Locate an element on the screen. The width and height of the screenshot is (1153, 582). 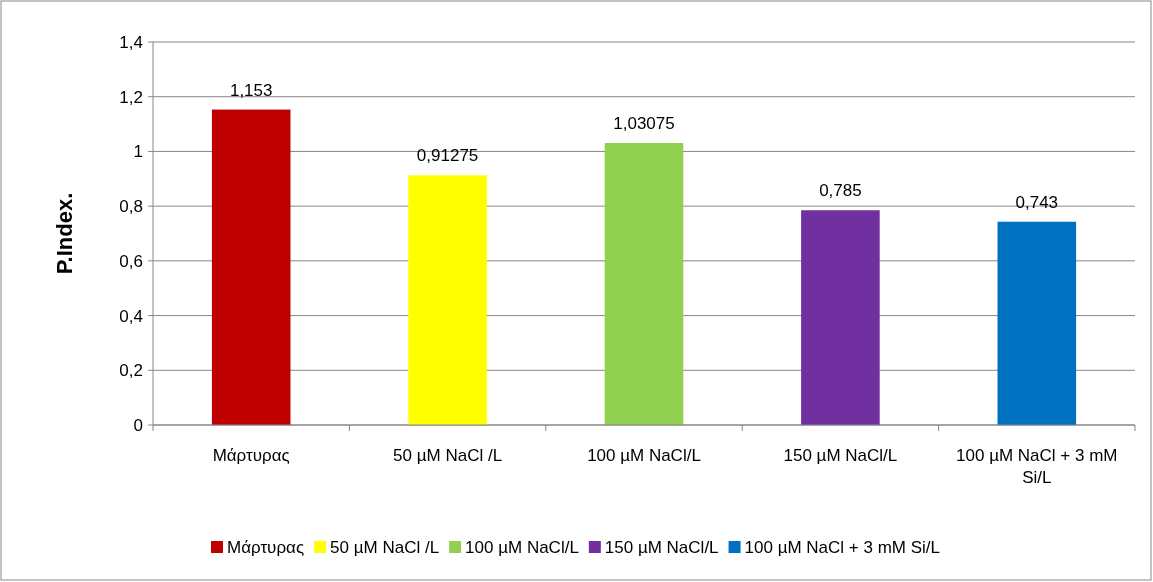
y-tick-label: 0 is located at coordinates (138, 425).